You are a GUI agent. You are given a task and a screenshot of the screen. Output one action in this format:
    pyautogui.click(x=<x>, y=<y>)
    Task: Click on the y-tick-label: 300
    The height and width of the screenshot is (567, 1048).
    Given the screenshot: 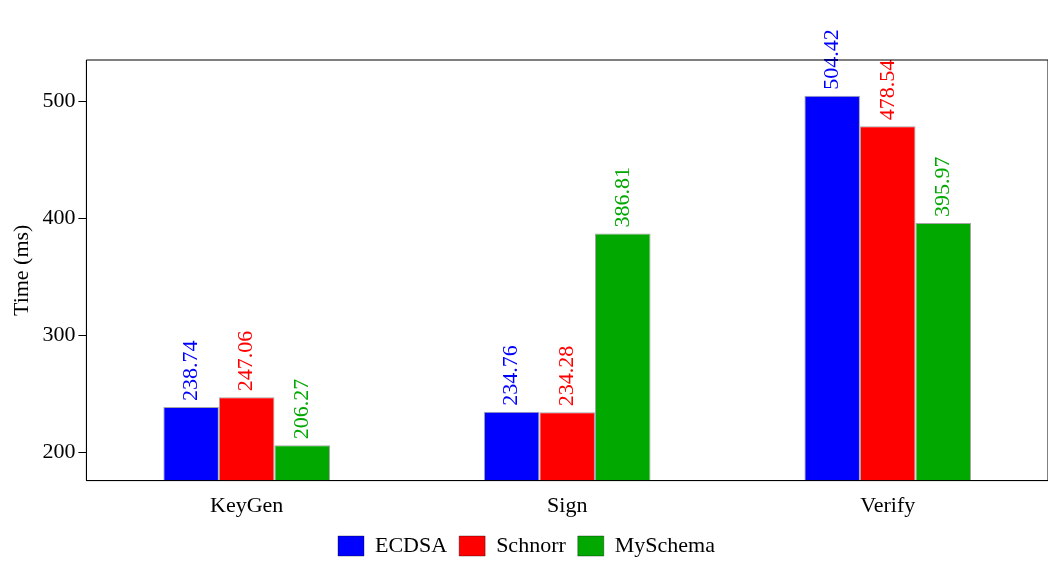 What is the action you would take?
    pyautogui.click(x=59, y=334)
    